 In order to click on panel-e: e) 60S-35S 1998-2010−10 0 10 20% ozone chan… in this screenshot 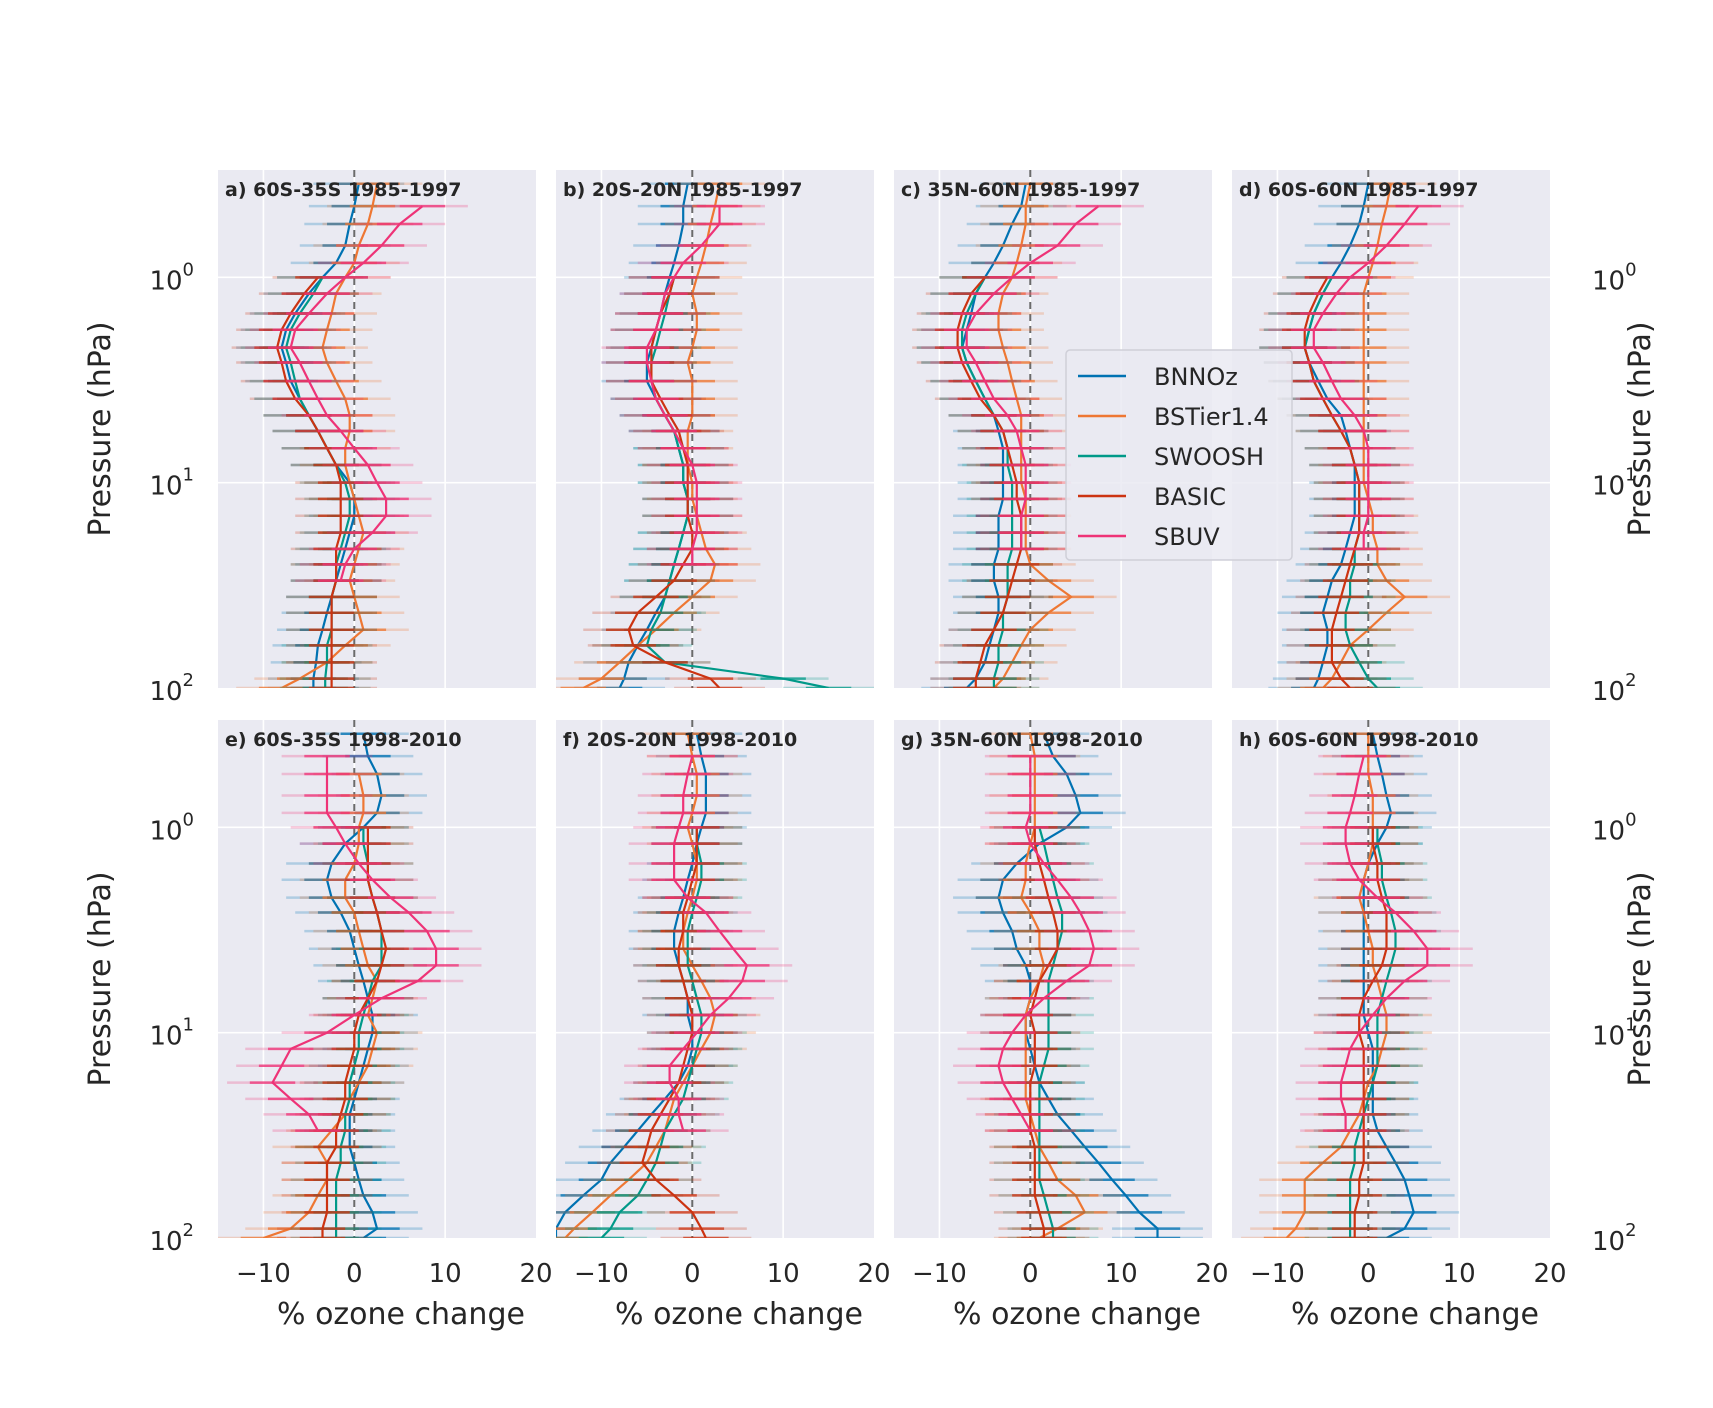, I will do `click(318, 1026)`.